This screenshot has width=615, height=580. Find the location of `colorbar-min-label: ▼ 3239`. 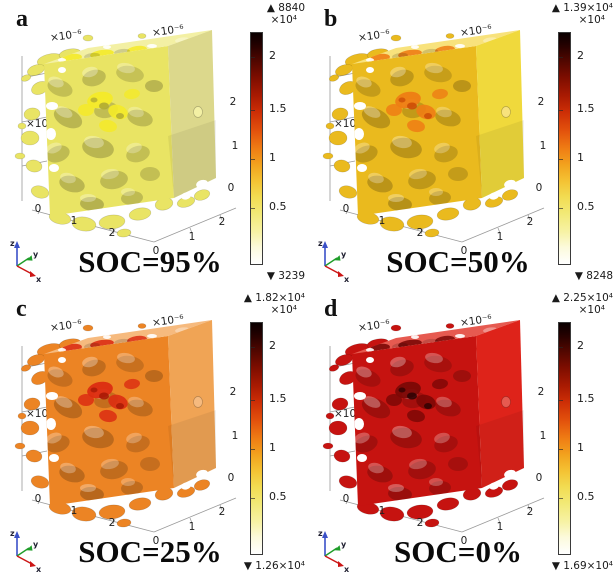

colorbar-min-label: ▼ 3239 is located at coordinates (285, 276).